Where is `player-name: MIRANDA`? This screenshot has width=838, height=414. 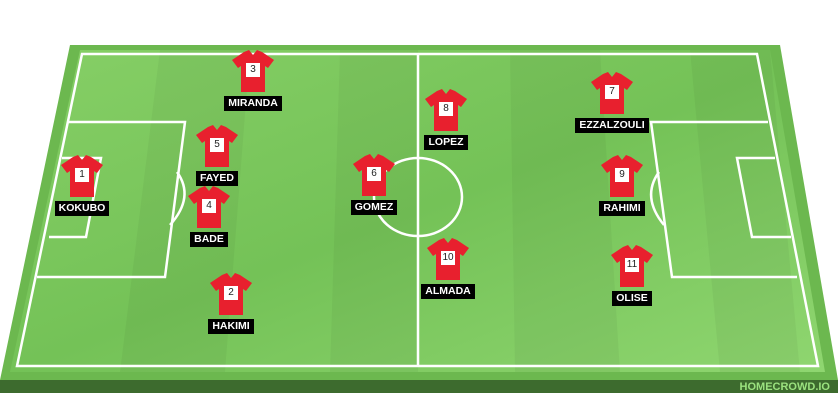 player-name: MIRANDA is located at coordinates (253, 103).